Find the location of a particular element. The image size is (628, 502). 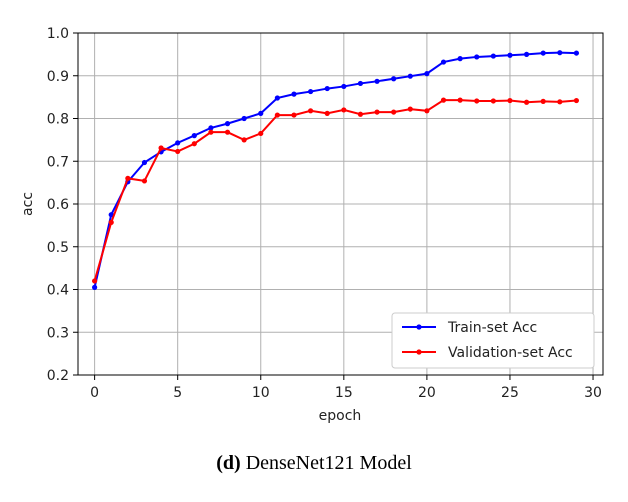

legend-box is located at coordinates (493, 340).